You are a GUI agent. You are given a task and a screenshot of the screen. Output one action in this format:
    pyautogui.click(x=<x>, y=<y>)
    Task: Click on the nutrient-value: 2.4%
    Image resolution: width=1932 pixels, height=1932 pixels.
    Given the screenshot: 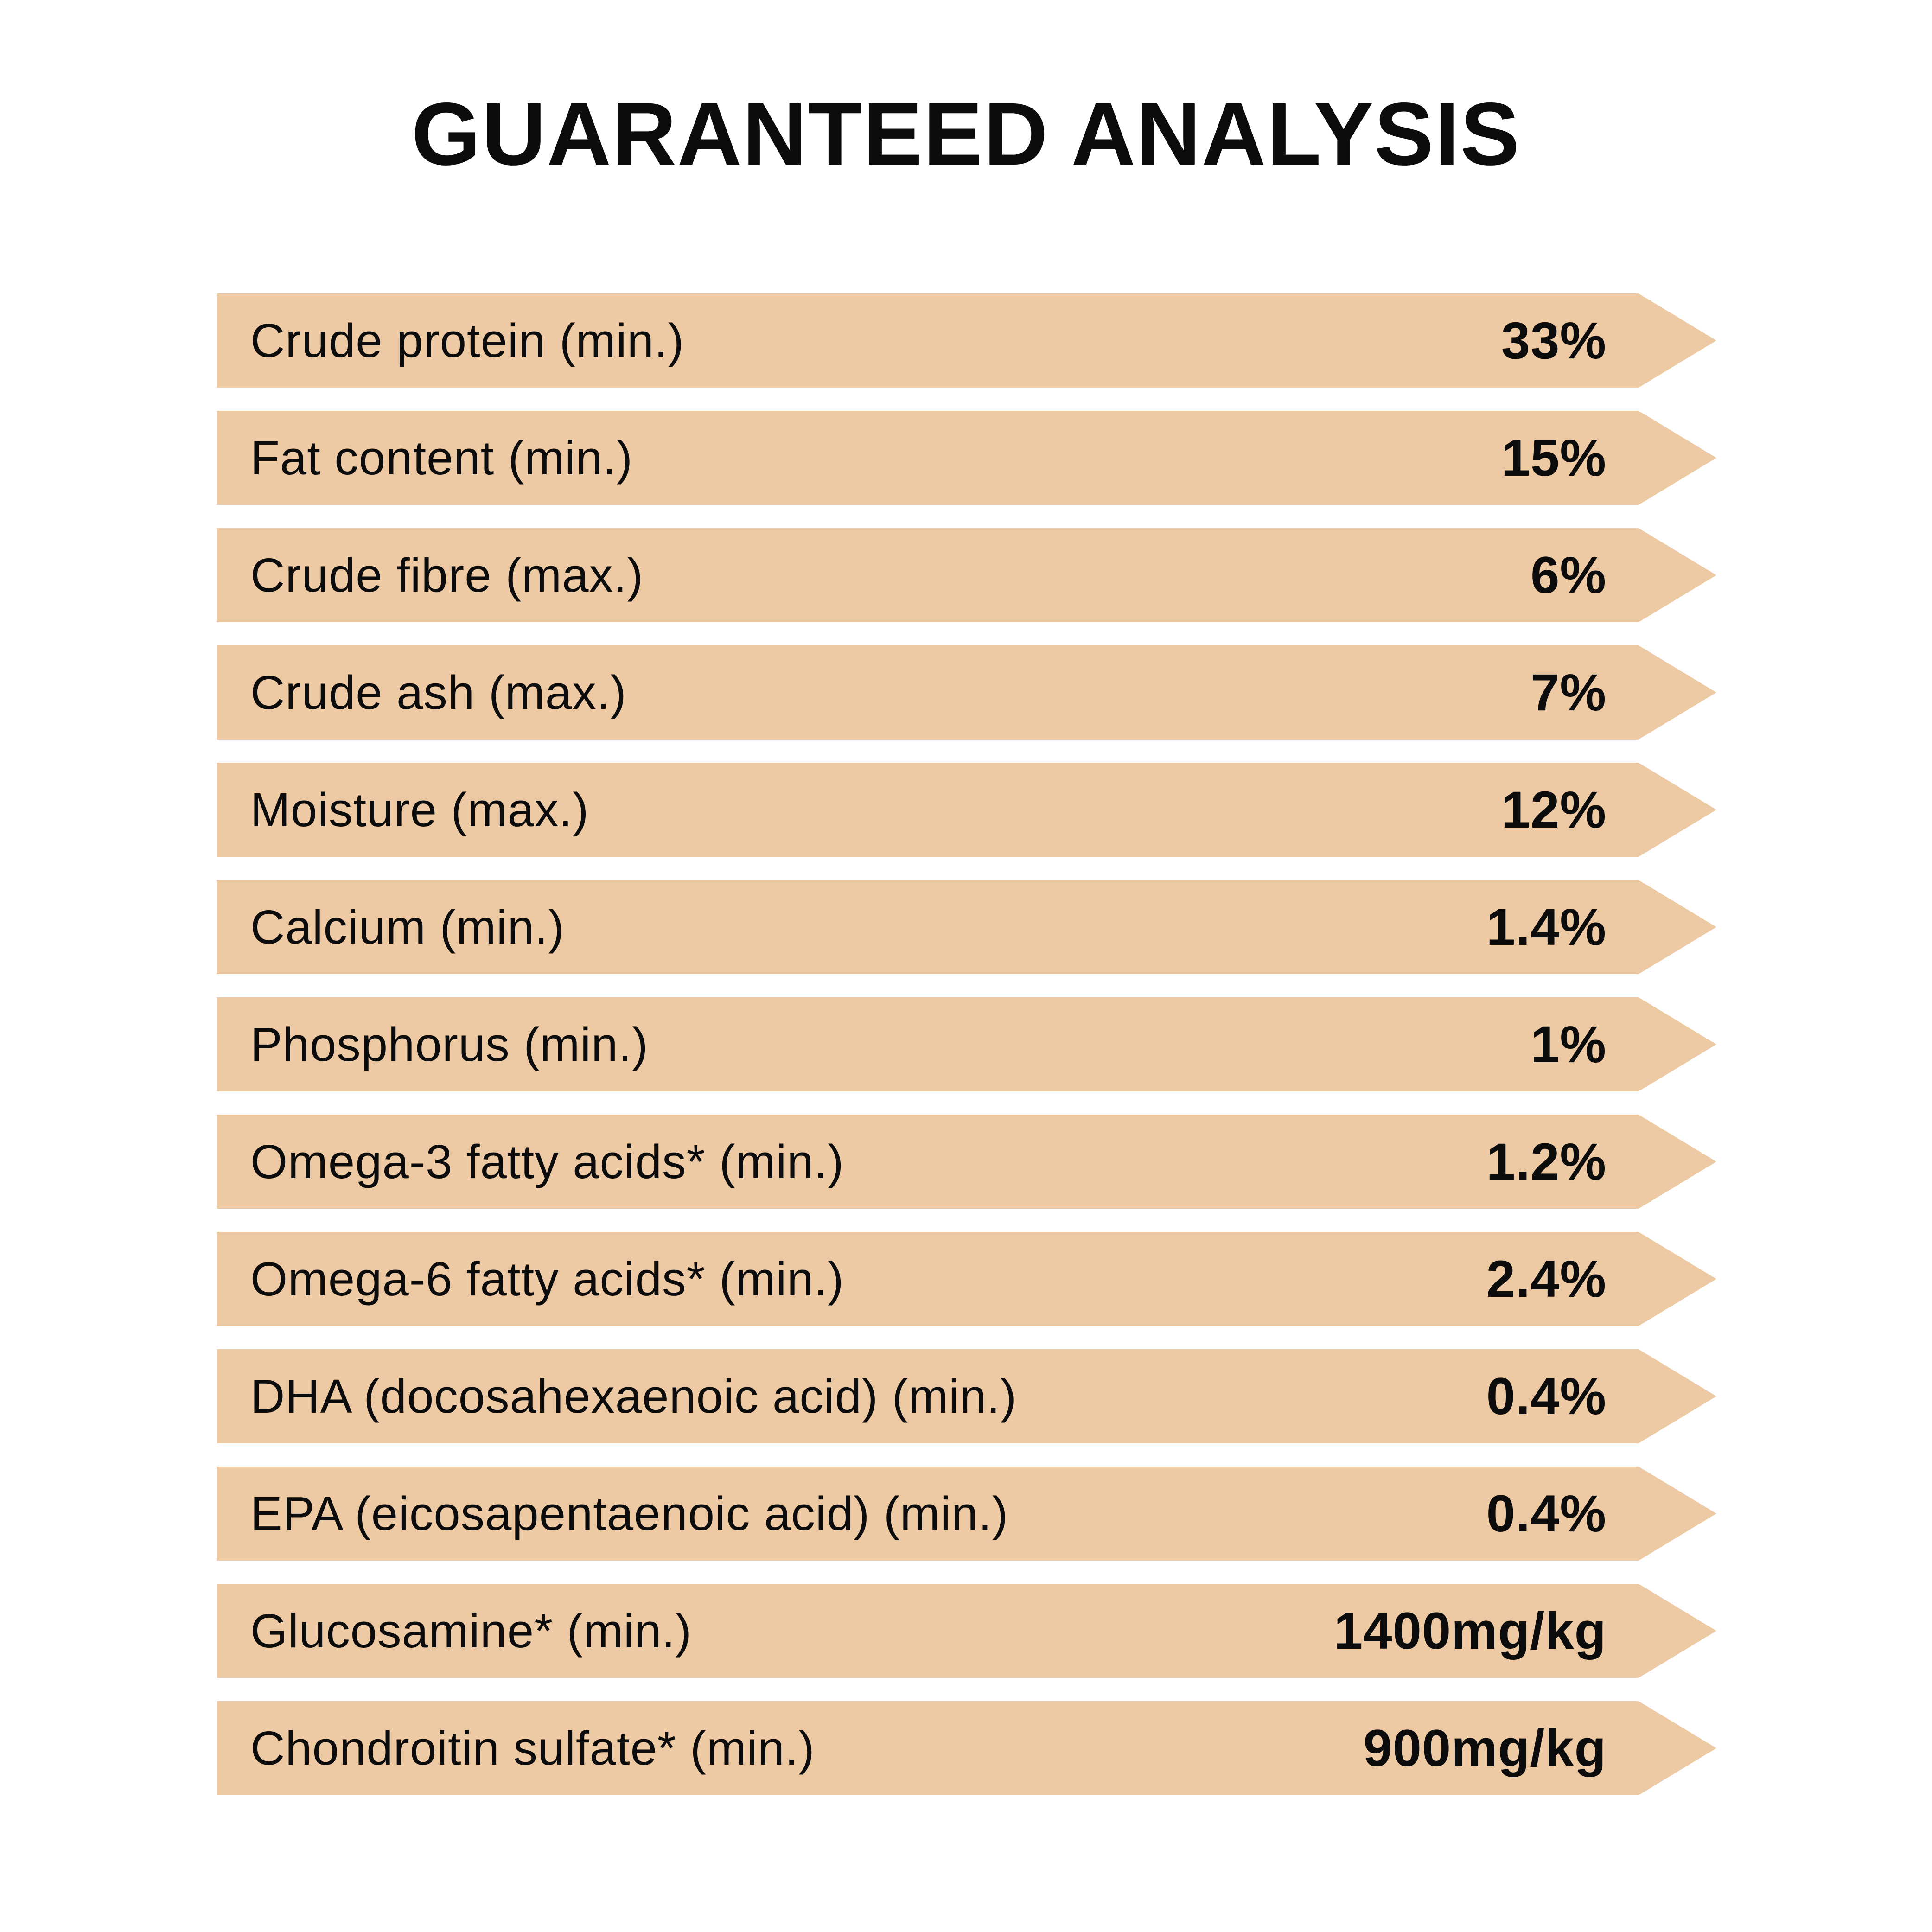 What is the action you would take?
    pyautogui.click(x=1546, y=1279)
    